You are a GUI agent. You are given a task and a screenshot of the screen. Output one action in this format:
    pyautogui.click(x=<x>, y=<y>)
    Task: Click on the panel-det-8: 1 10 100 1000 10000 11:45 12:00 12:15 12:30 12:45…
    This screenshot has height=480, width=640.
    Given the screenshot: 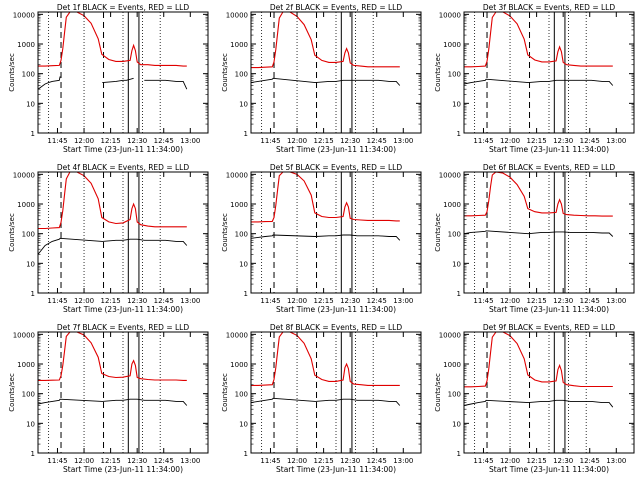 What is the action you would take?
    pyautogui.click(x=321, y=398)
    